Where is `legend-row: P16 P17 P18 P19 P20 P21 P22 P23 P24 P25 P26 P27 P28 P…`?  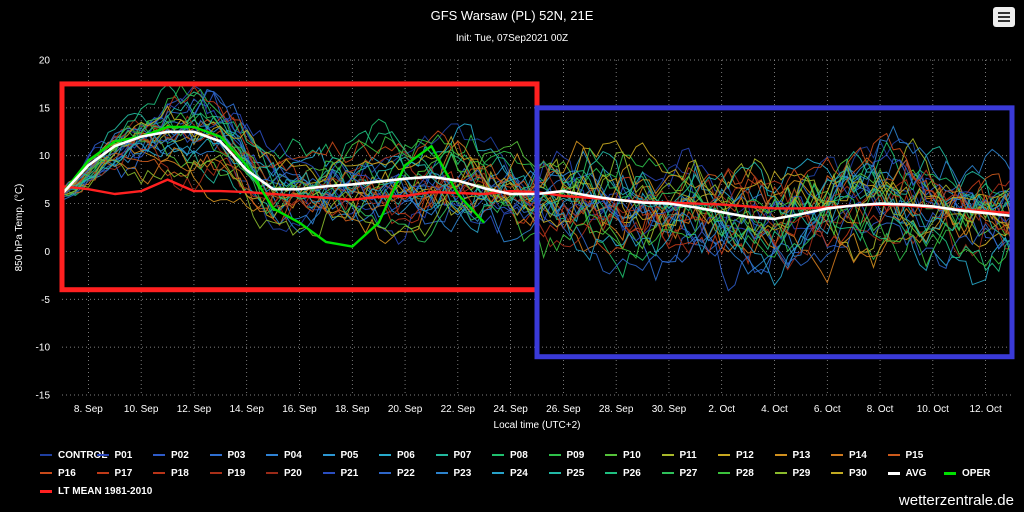
legend-row: P16 P17 P18 P19 P20 P21 P22 P23 P24 P25 P26 P27 P28 P… is located at coordinates (520, 473).